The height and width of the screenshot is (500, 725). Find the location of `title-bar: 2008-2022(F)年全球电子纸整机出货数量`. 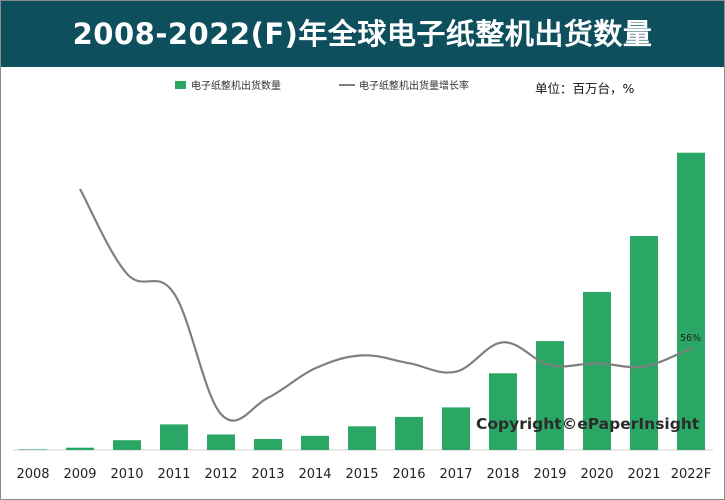

title-bar: 2008-2022(F)年全球电子纸整机出货数量 is located at coordinates (362, 34).